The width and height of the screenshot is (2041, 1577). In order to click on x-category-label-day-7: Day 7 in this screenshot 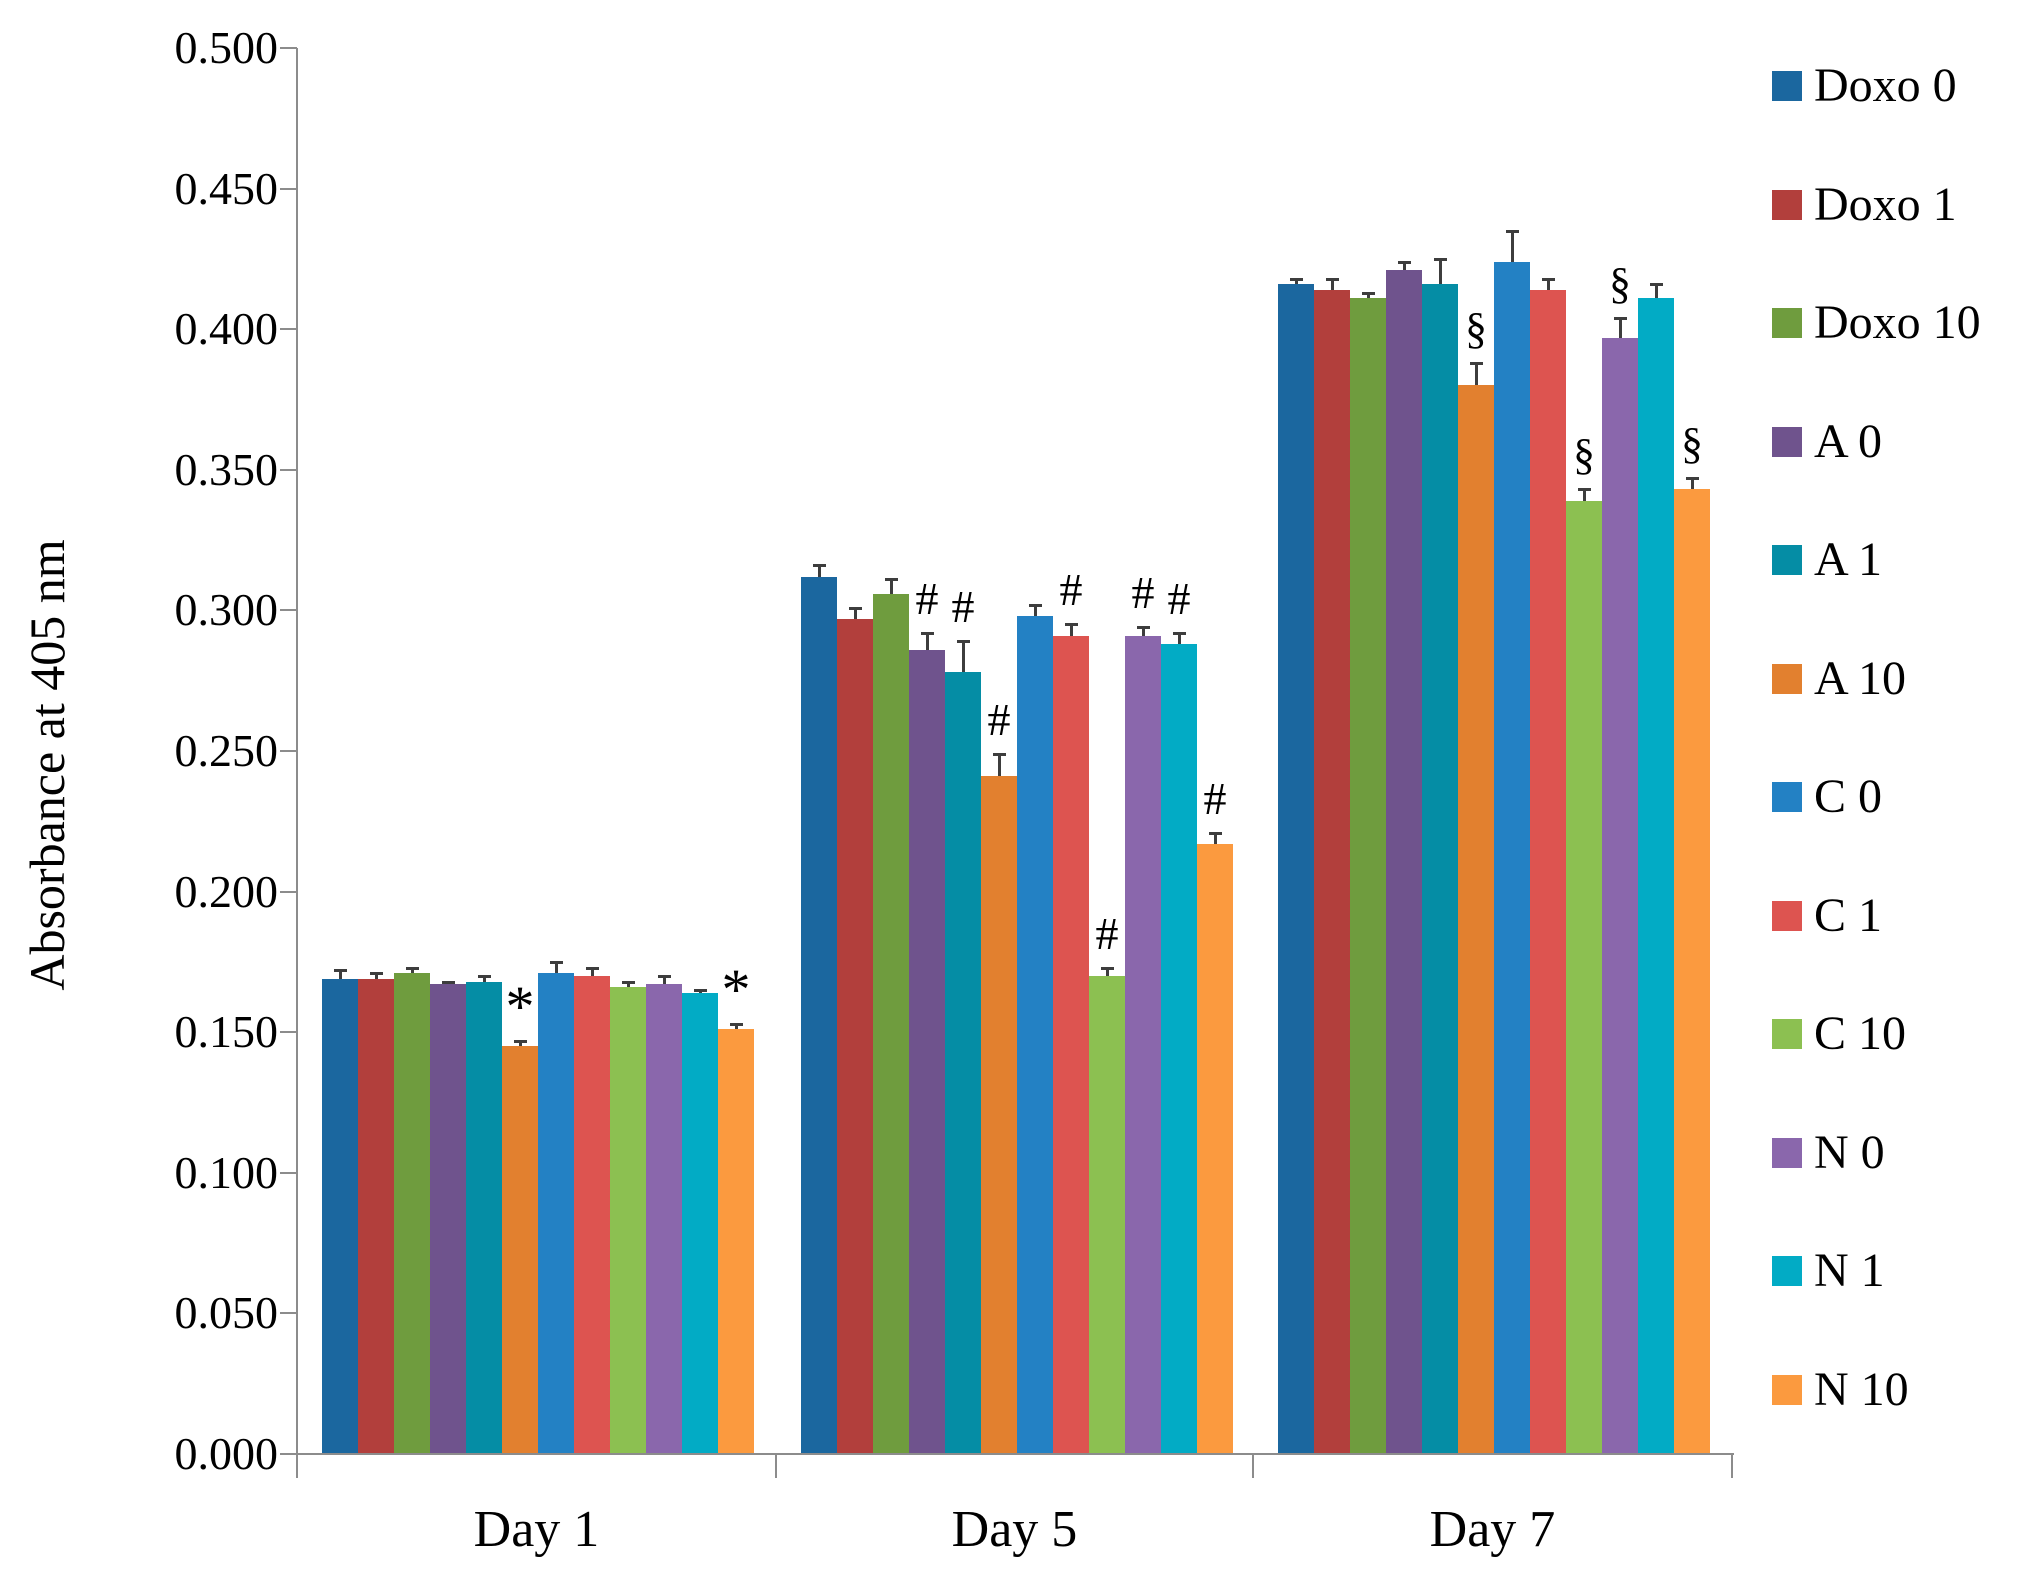, I will do `click(1492, 1529)`.